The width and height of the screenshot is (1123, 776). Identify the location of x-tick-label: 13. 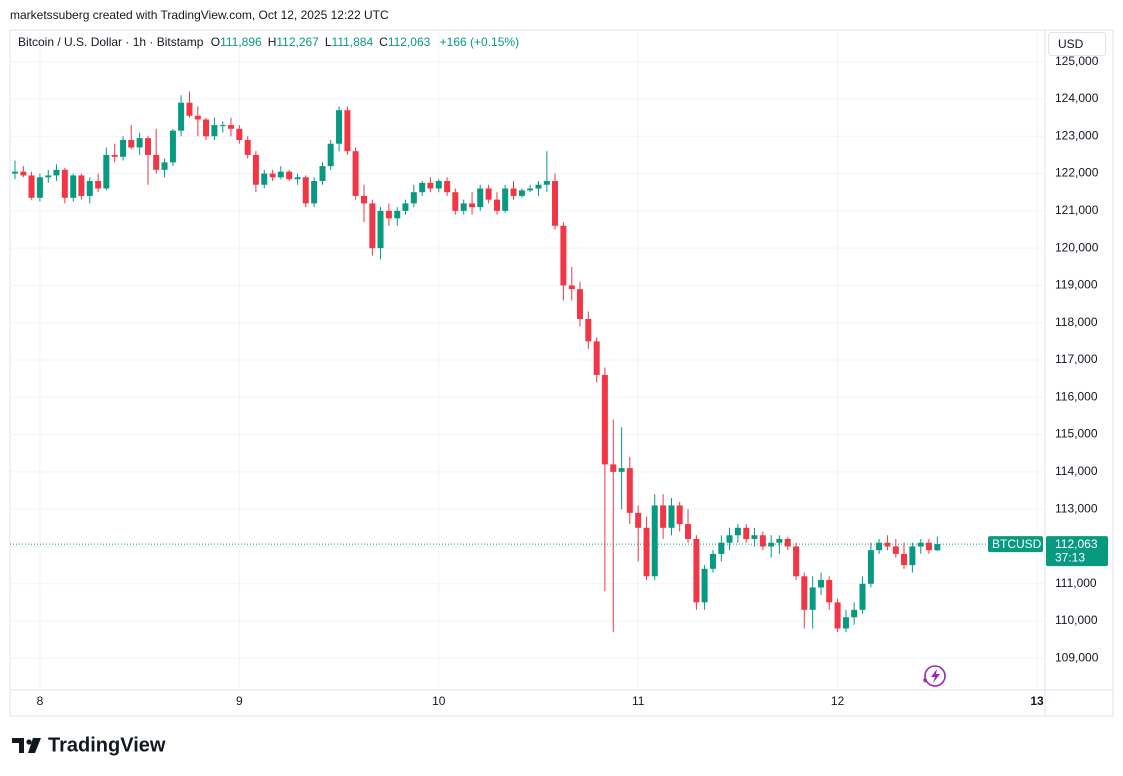
(1037, 701).